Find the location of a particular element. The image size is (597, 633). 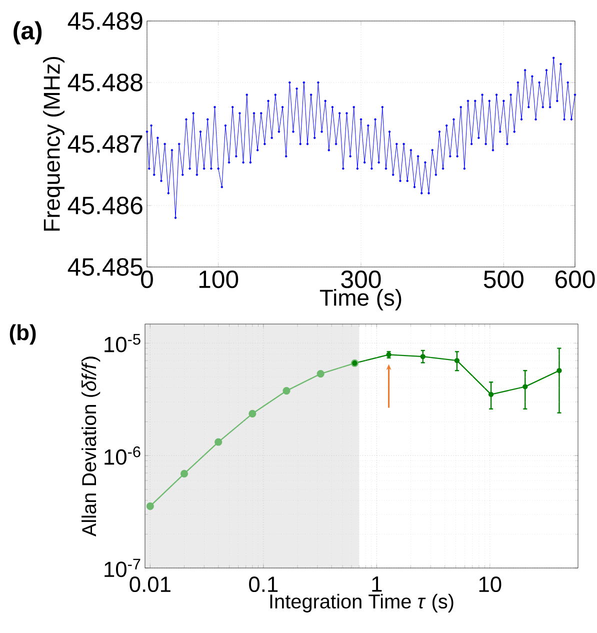

x-tick-label: 0.01 is located at coordinates (150, 584).